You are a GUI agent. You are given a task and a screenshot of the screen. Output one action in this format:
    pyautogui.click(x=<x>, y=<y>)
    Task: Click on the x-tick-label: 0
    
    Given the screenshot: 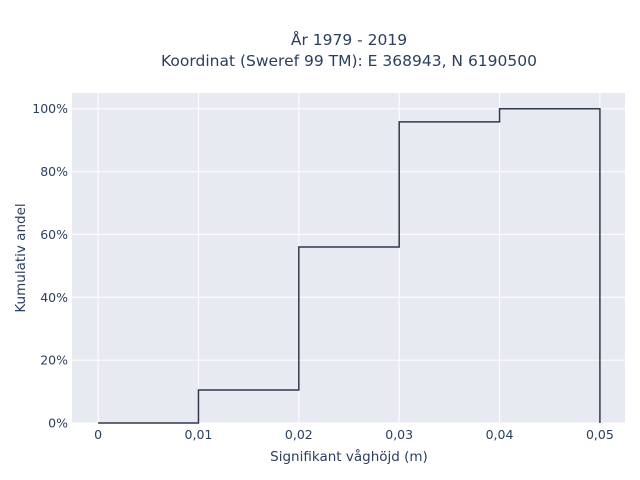 What is the action you would take?
    pyautogui.click(x=98, y=434)
    